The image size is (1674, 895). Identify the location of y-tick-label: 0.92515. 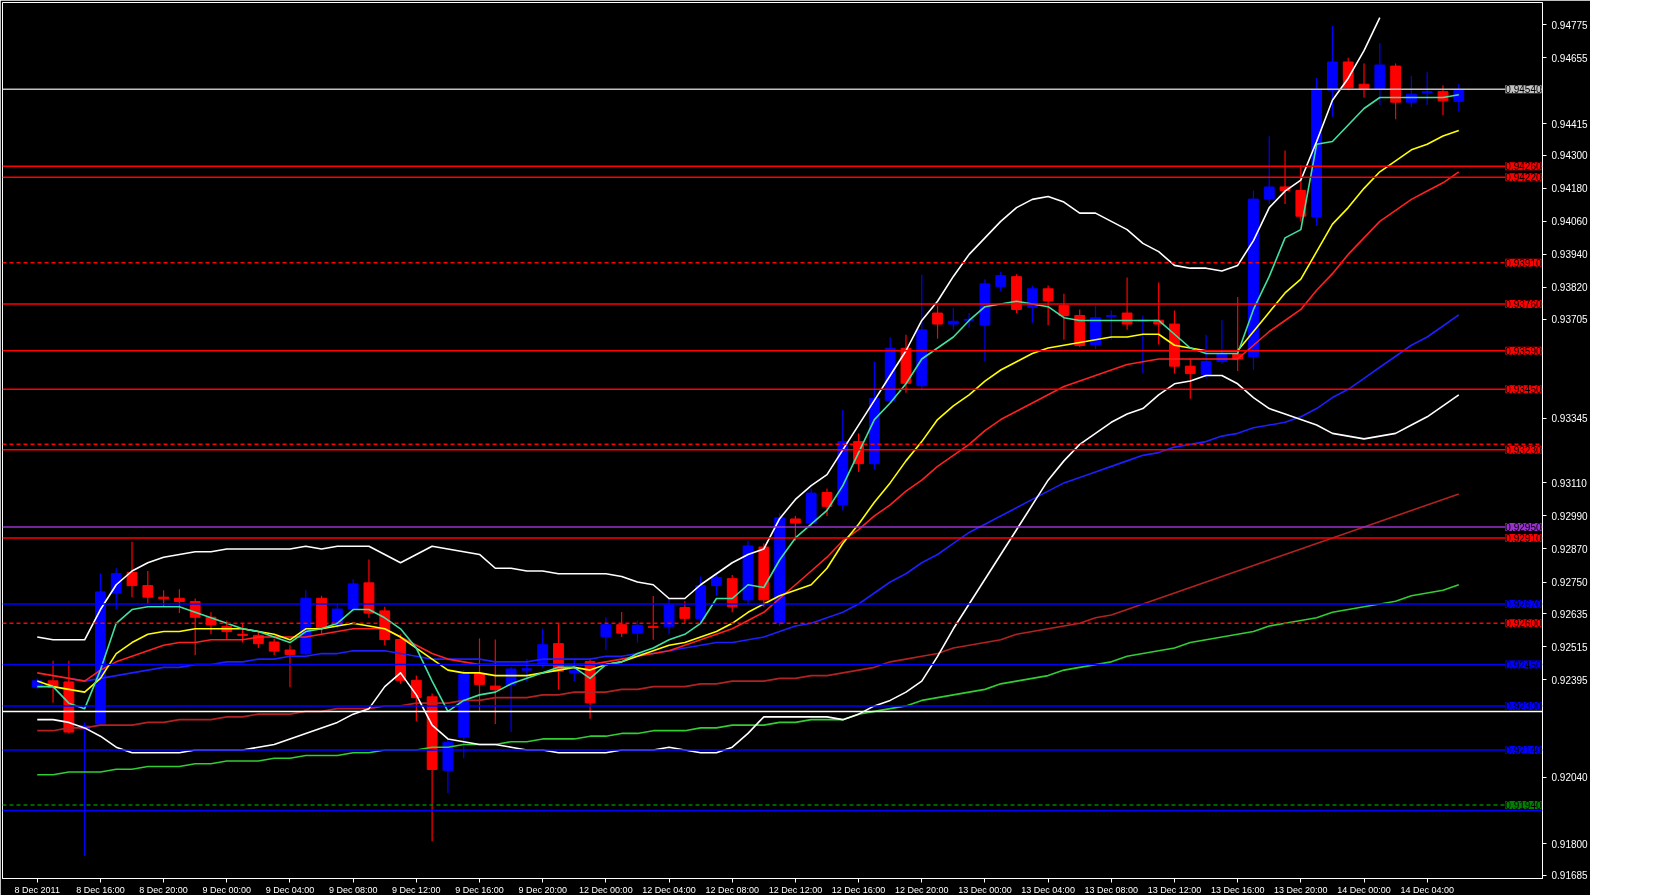
(1570, 647).